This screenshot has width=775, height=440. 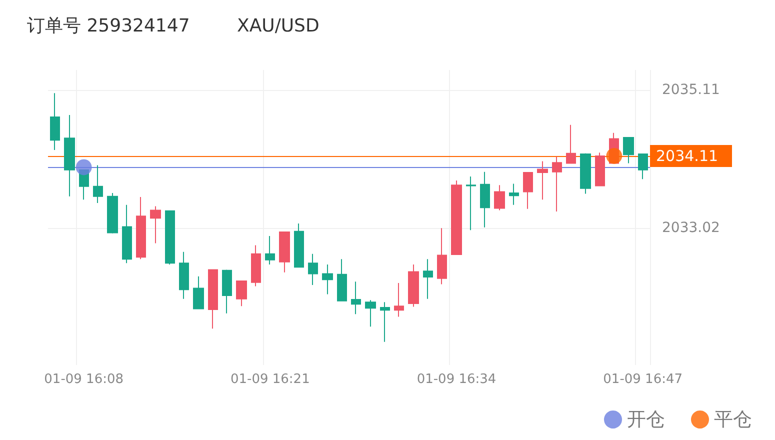 What do you see at coordinates (84, 379) in the screenshot?
I see `x-tick-label: 01-09 16:08` at bounding box center [84, 379].